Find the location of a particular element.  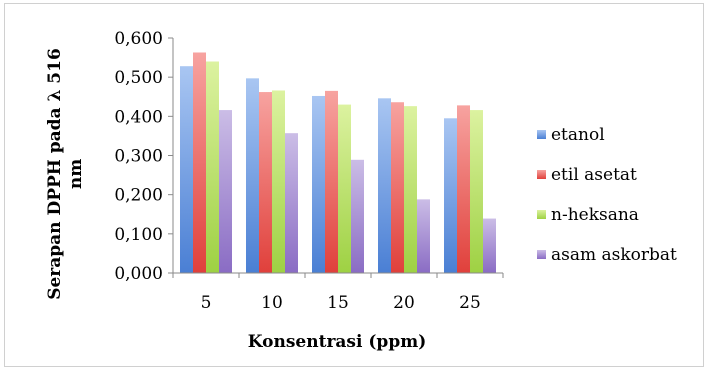

legend-label: n-heksana is located at coordinates (595, 215).